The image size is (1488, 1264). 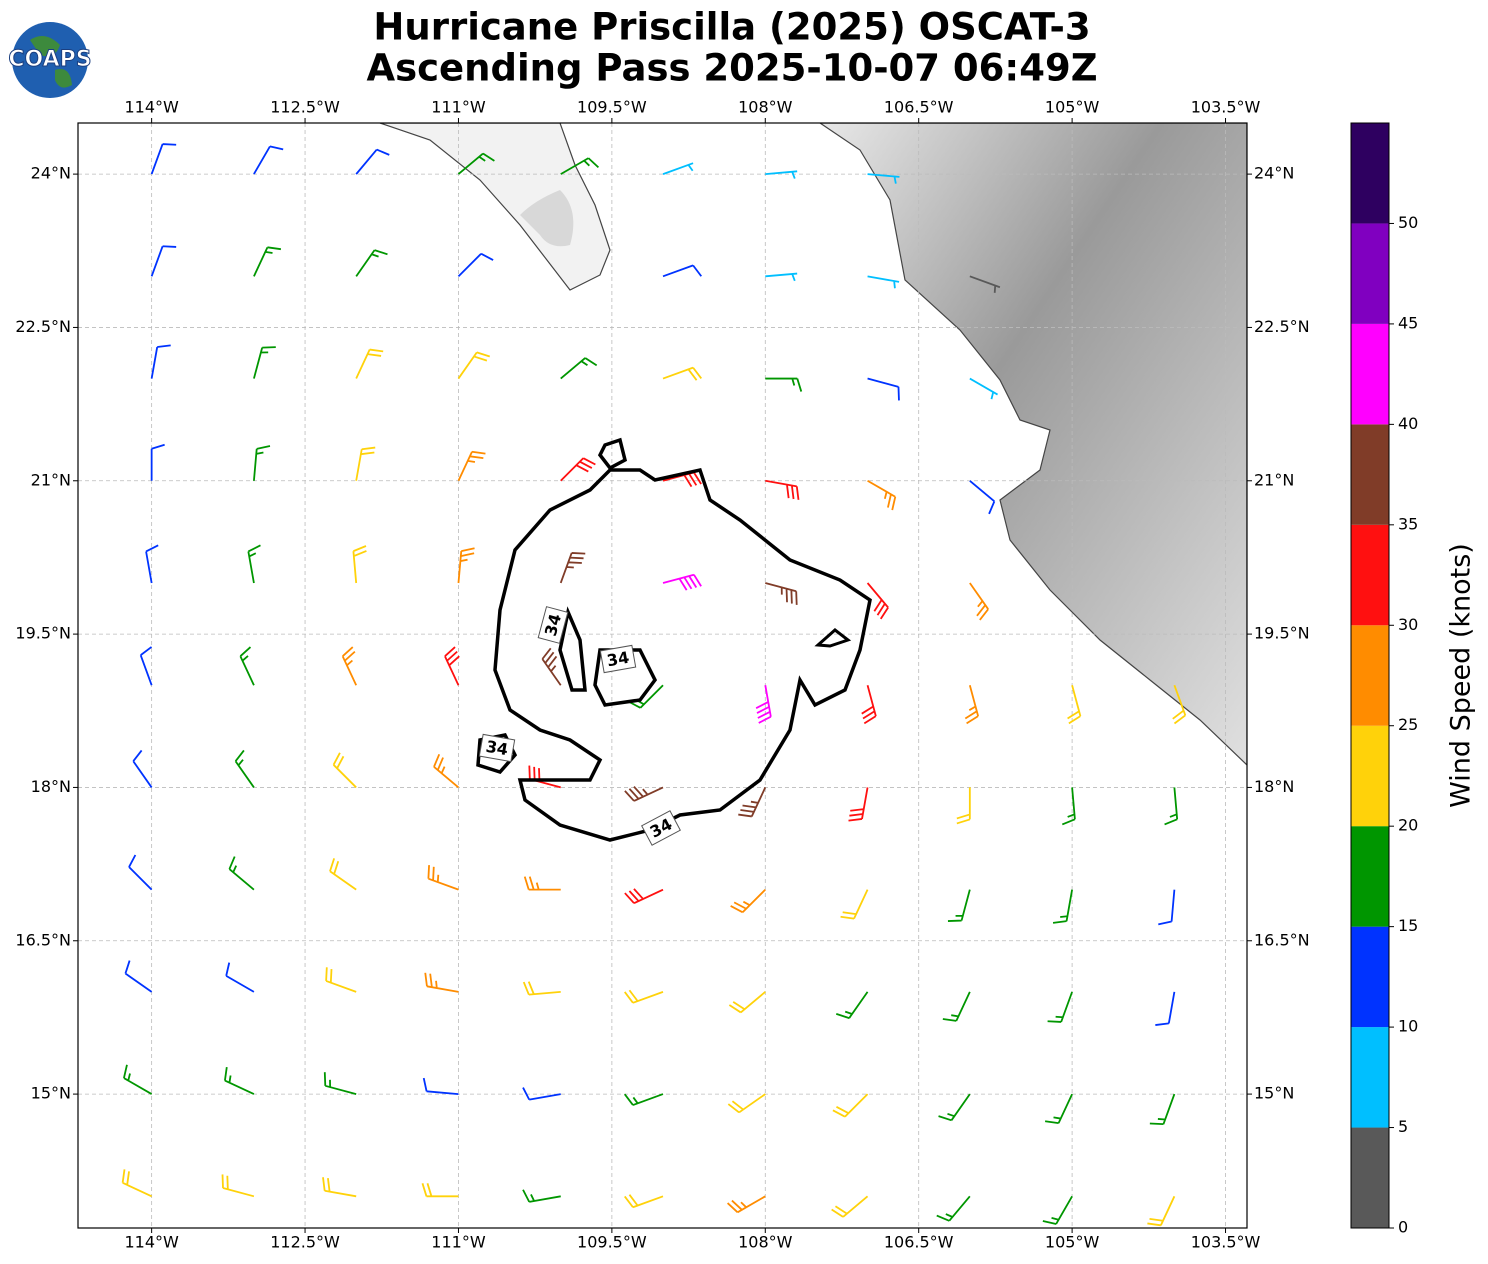 What do you see at coordinates (1461, 675) in the screenshot?
I see `colorbar-label: Wind Speed (knots)` at bounding box center [1461, 675].